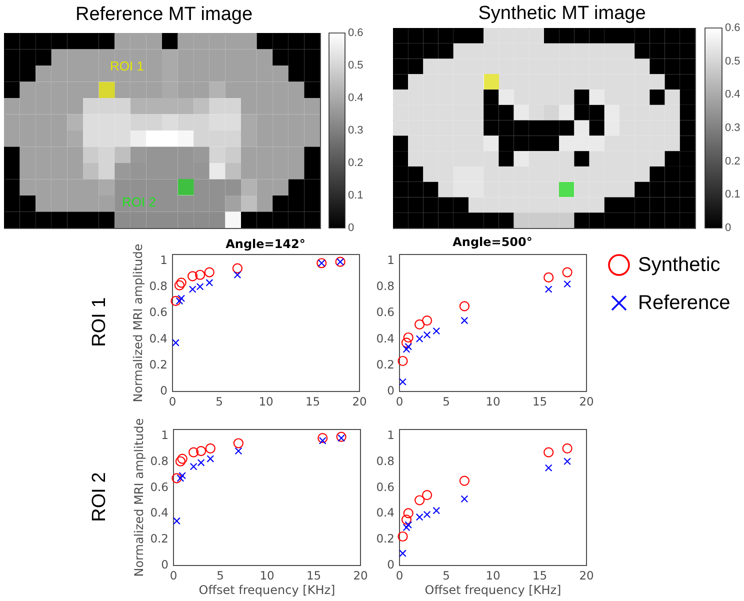 Image resolution: width=744 pixels, height=601 pixels. Describe the element at coordinates (127, 66) in the screenshot. I see `annotation: ROI 1` at that location.